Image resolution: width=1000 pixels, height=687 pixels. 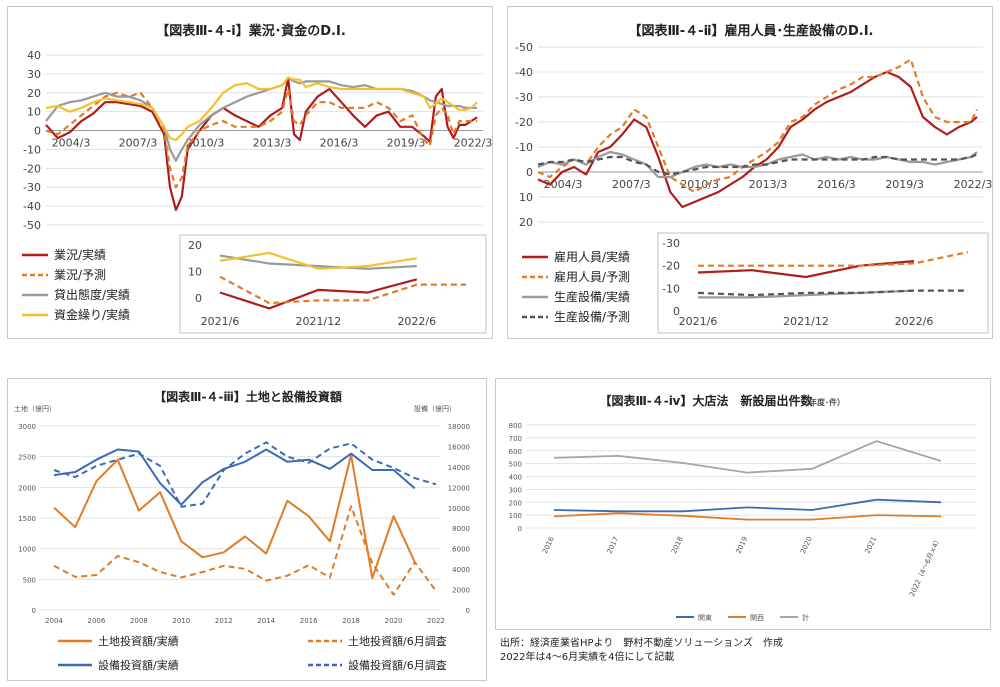 What do you see at coordinates (671, 243) in the screenshot?
I see `inset-y-tick-label: -30` at bounding box center [671, 243].